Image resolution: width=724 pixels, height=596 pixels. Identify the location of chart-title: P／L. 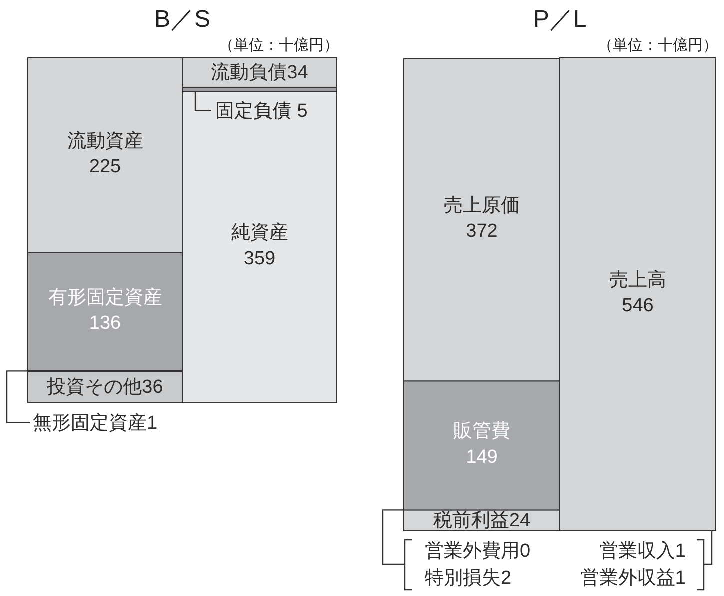
(560, 19).